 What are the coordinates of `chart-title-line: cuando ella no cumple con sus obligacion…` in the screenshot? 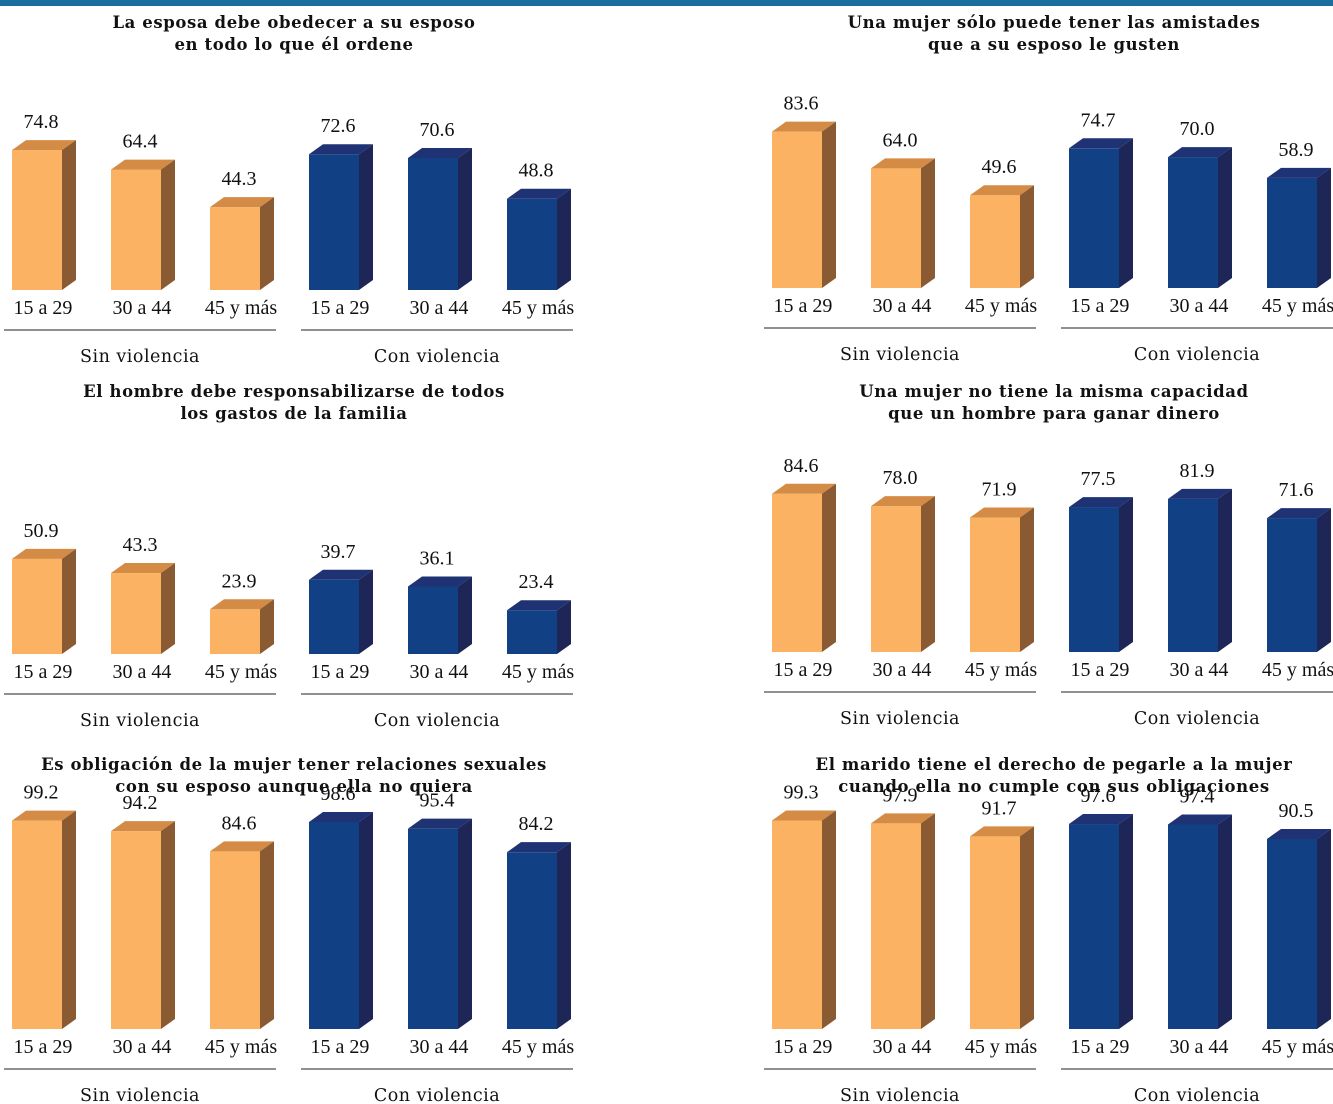 It's located at (1054, 786).